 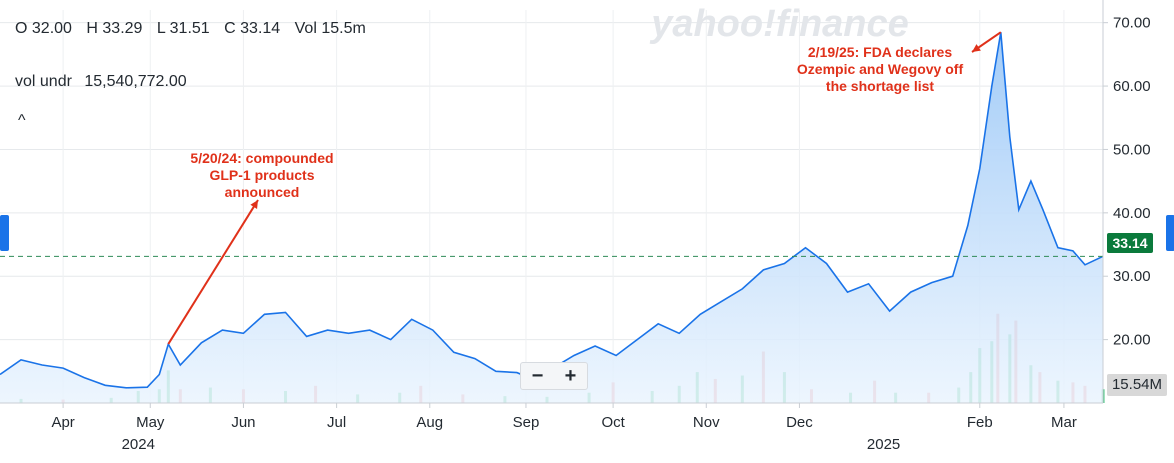 I want to click on x-year-label: 2025, so click(x=883, y=444).